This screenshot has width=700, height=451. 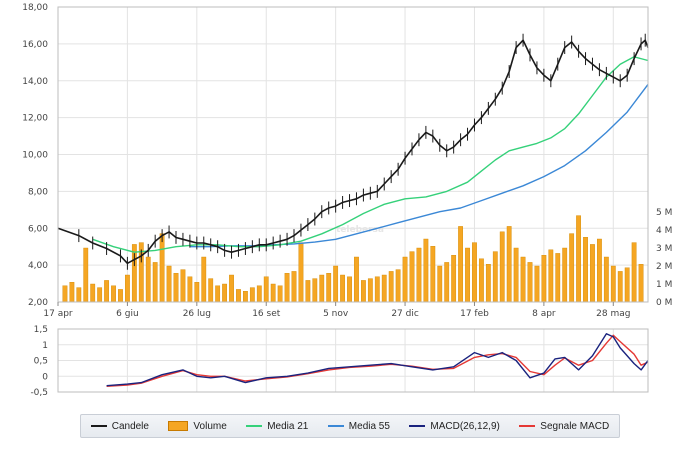 I want to click on price-y-tick-label: 12,00, so click(x=35, y=119).